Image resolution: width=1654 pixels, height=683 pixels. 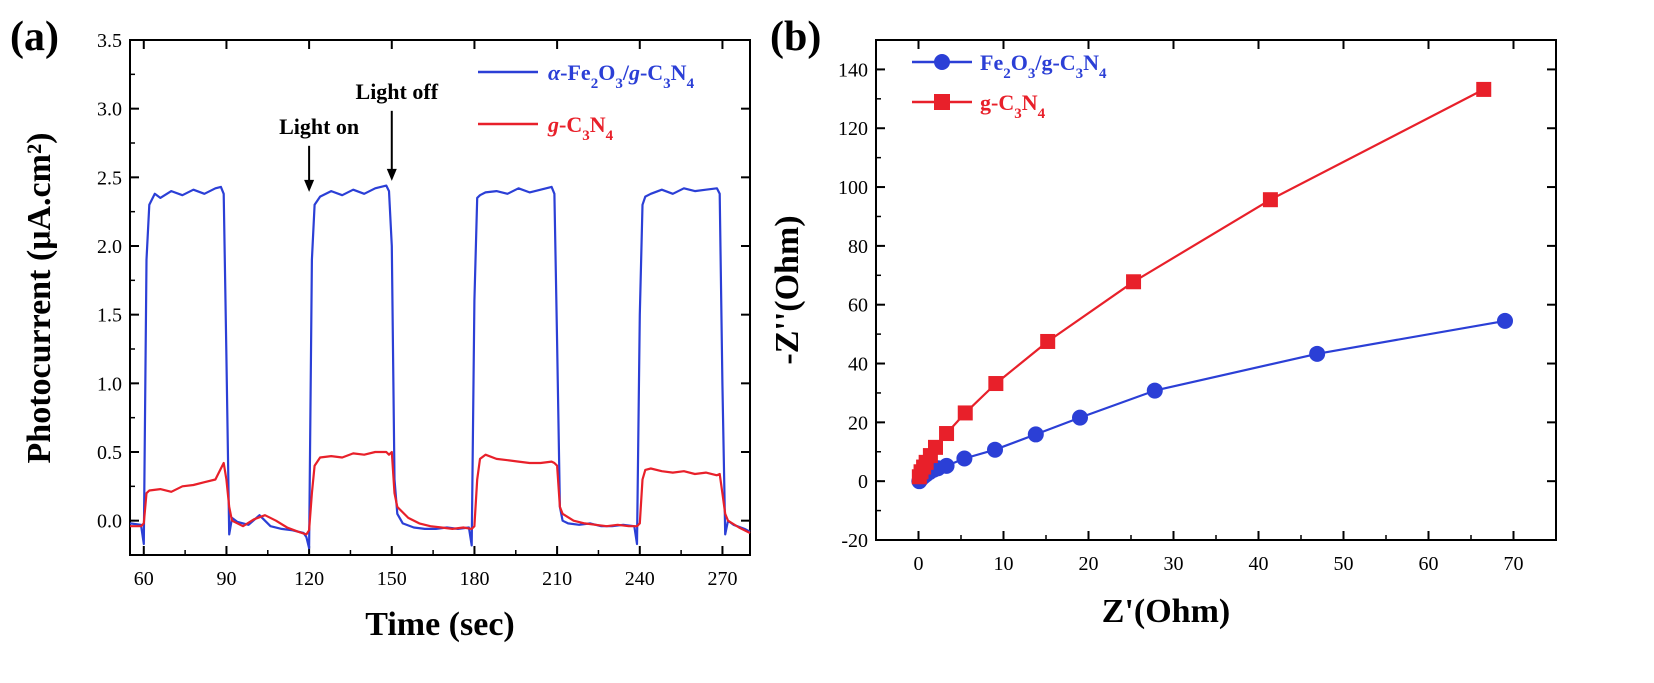 What do you see at coordinates (795, 37) in the screenshot?
I see `panel-b-label: (b)` at bounding box center [795, 37].